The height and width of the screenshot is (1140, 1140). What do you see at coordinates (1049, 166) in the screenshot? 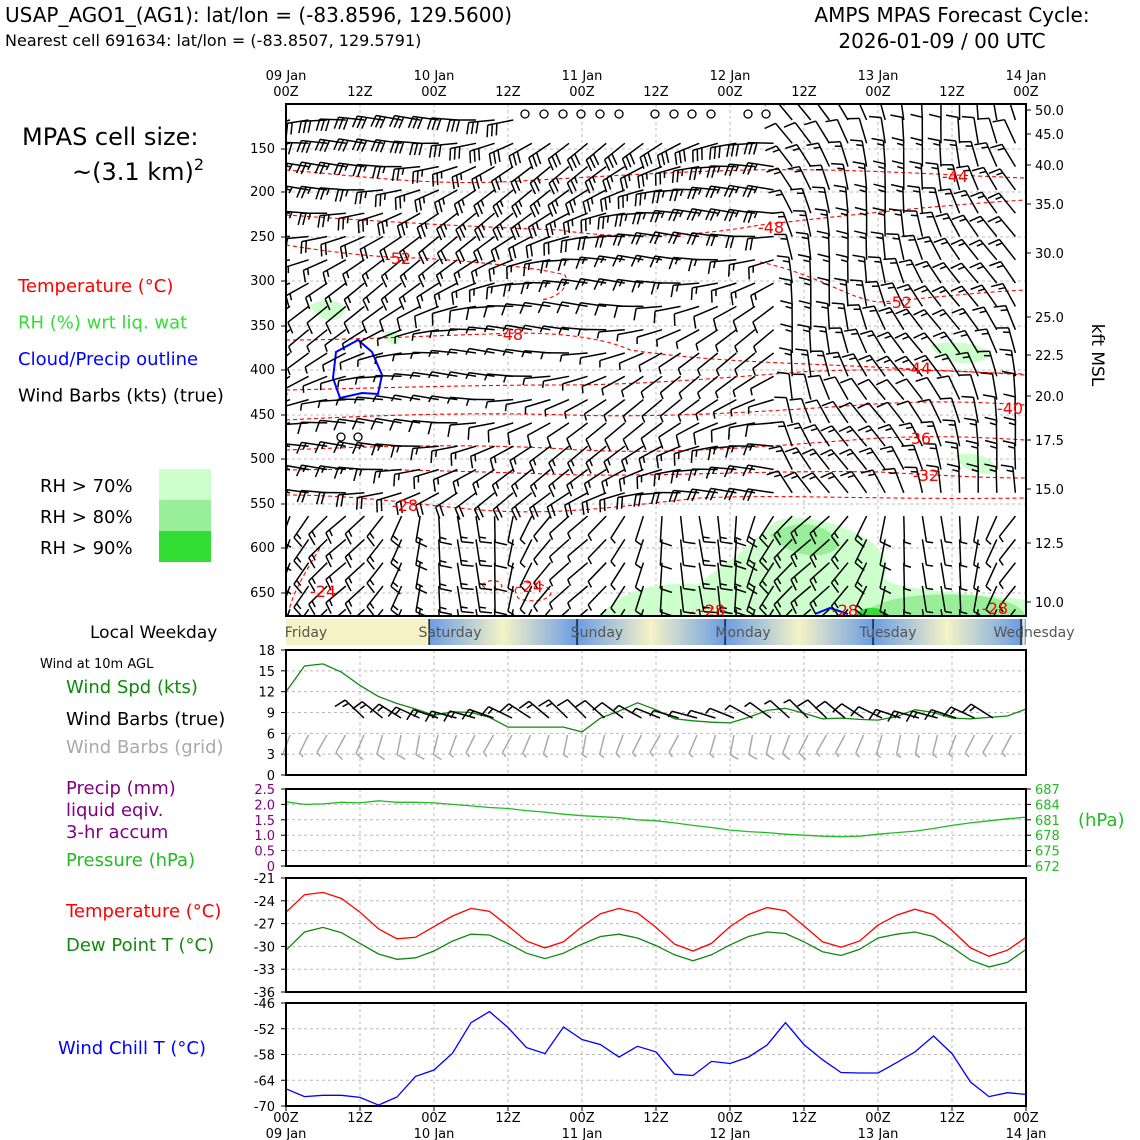
I see `kft-tick-label: 40.0` at bounding box center [1049, 166].